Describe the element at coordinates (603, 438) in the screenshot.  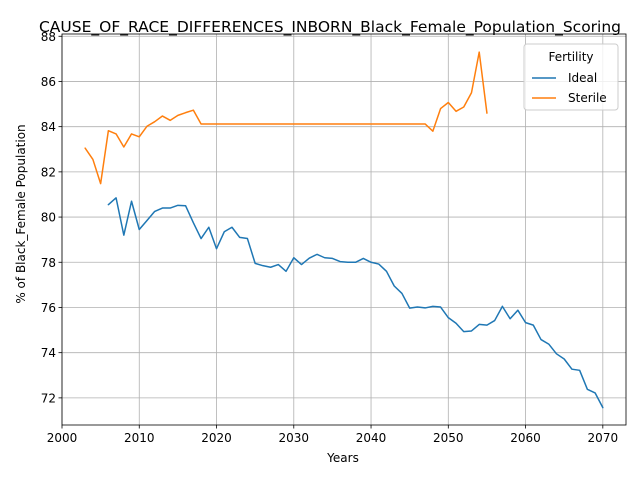
I see `x-tick-label: 2070` at that location.